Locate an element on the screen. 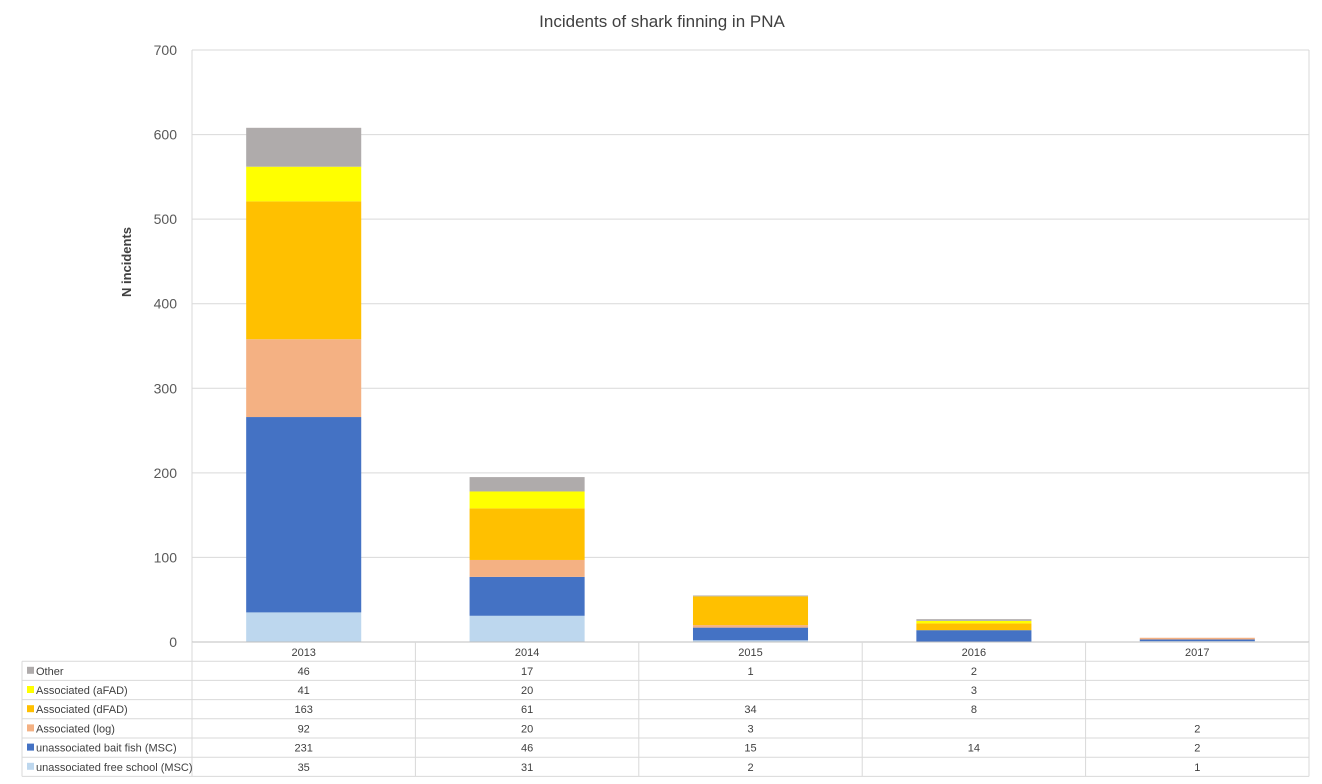 This screenshot has height=784, width=1322. y-tick-label: 200 is located at coordinates (166, 473).